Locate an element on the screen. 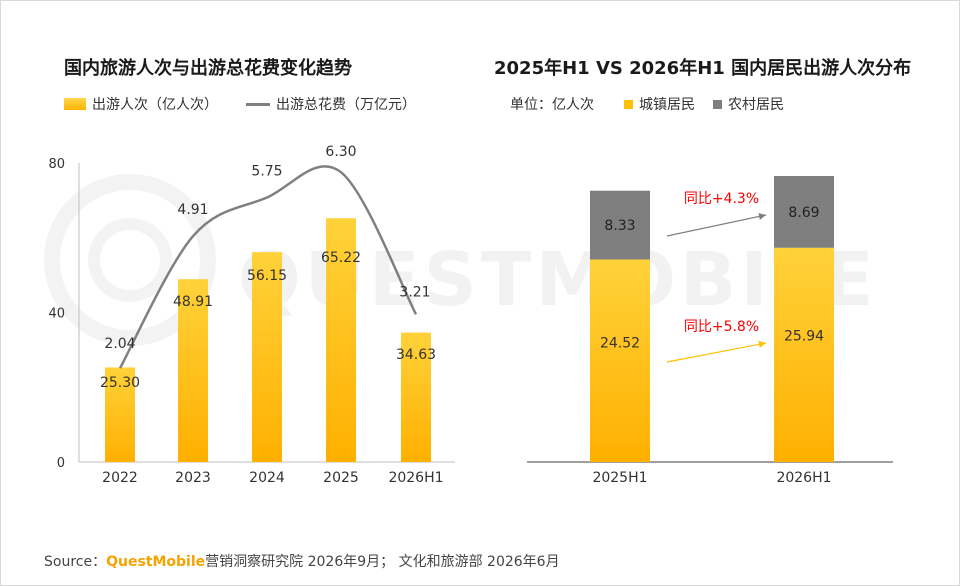 This screenshot has width=960, height=586. right-legend: 单位：亿人次 城镇居民 农村居民 is located at coordinates (647, 104).